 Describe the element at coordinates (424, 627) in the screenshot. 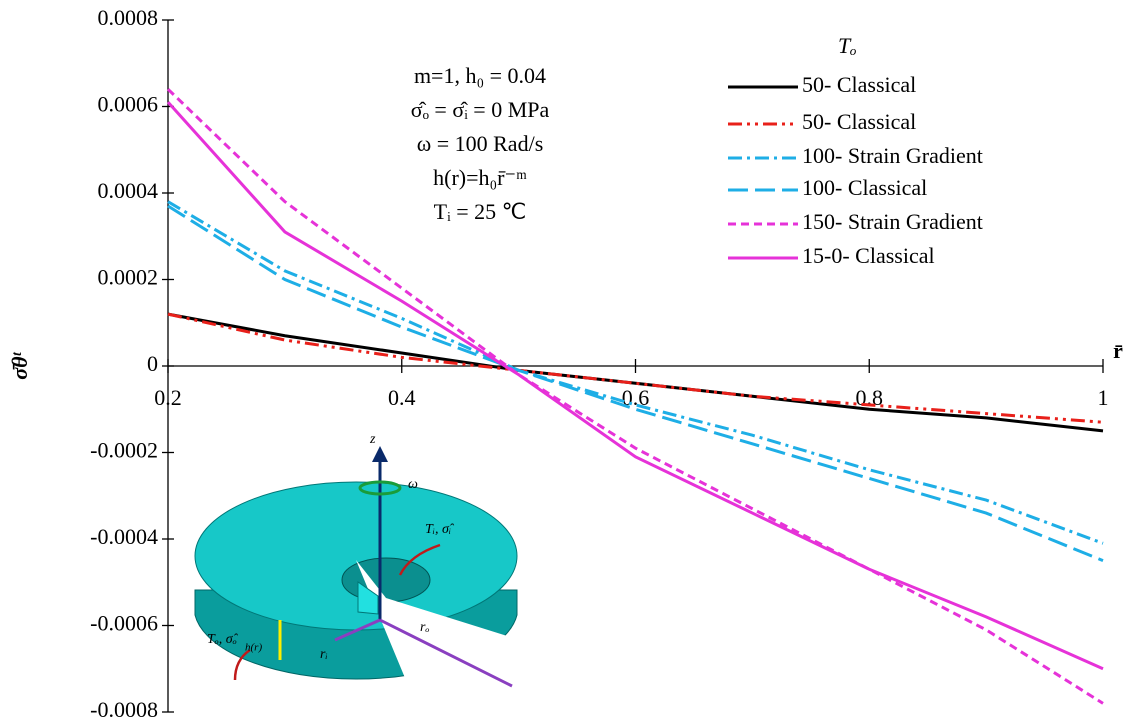

I see `inset-label: rₒ` at that location.